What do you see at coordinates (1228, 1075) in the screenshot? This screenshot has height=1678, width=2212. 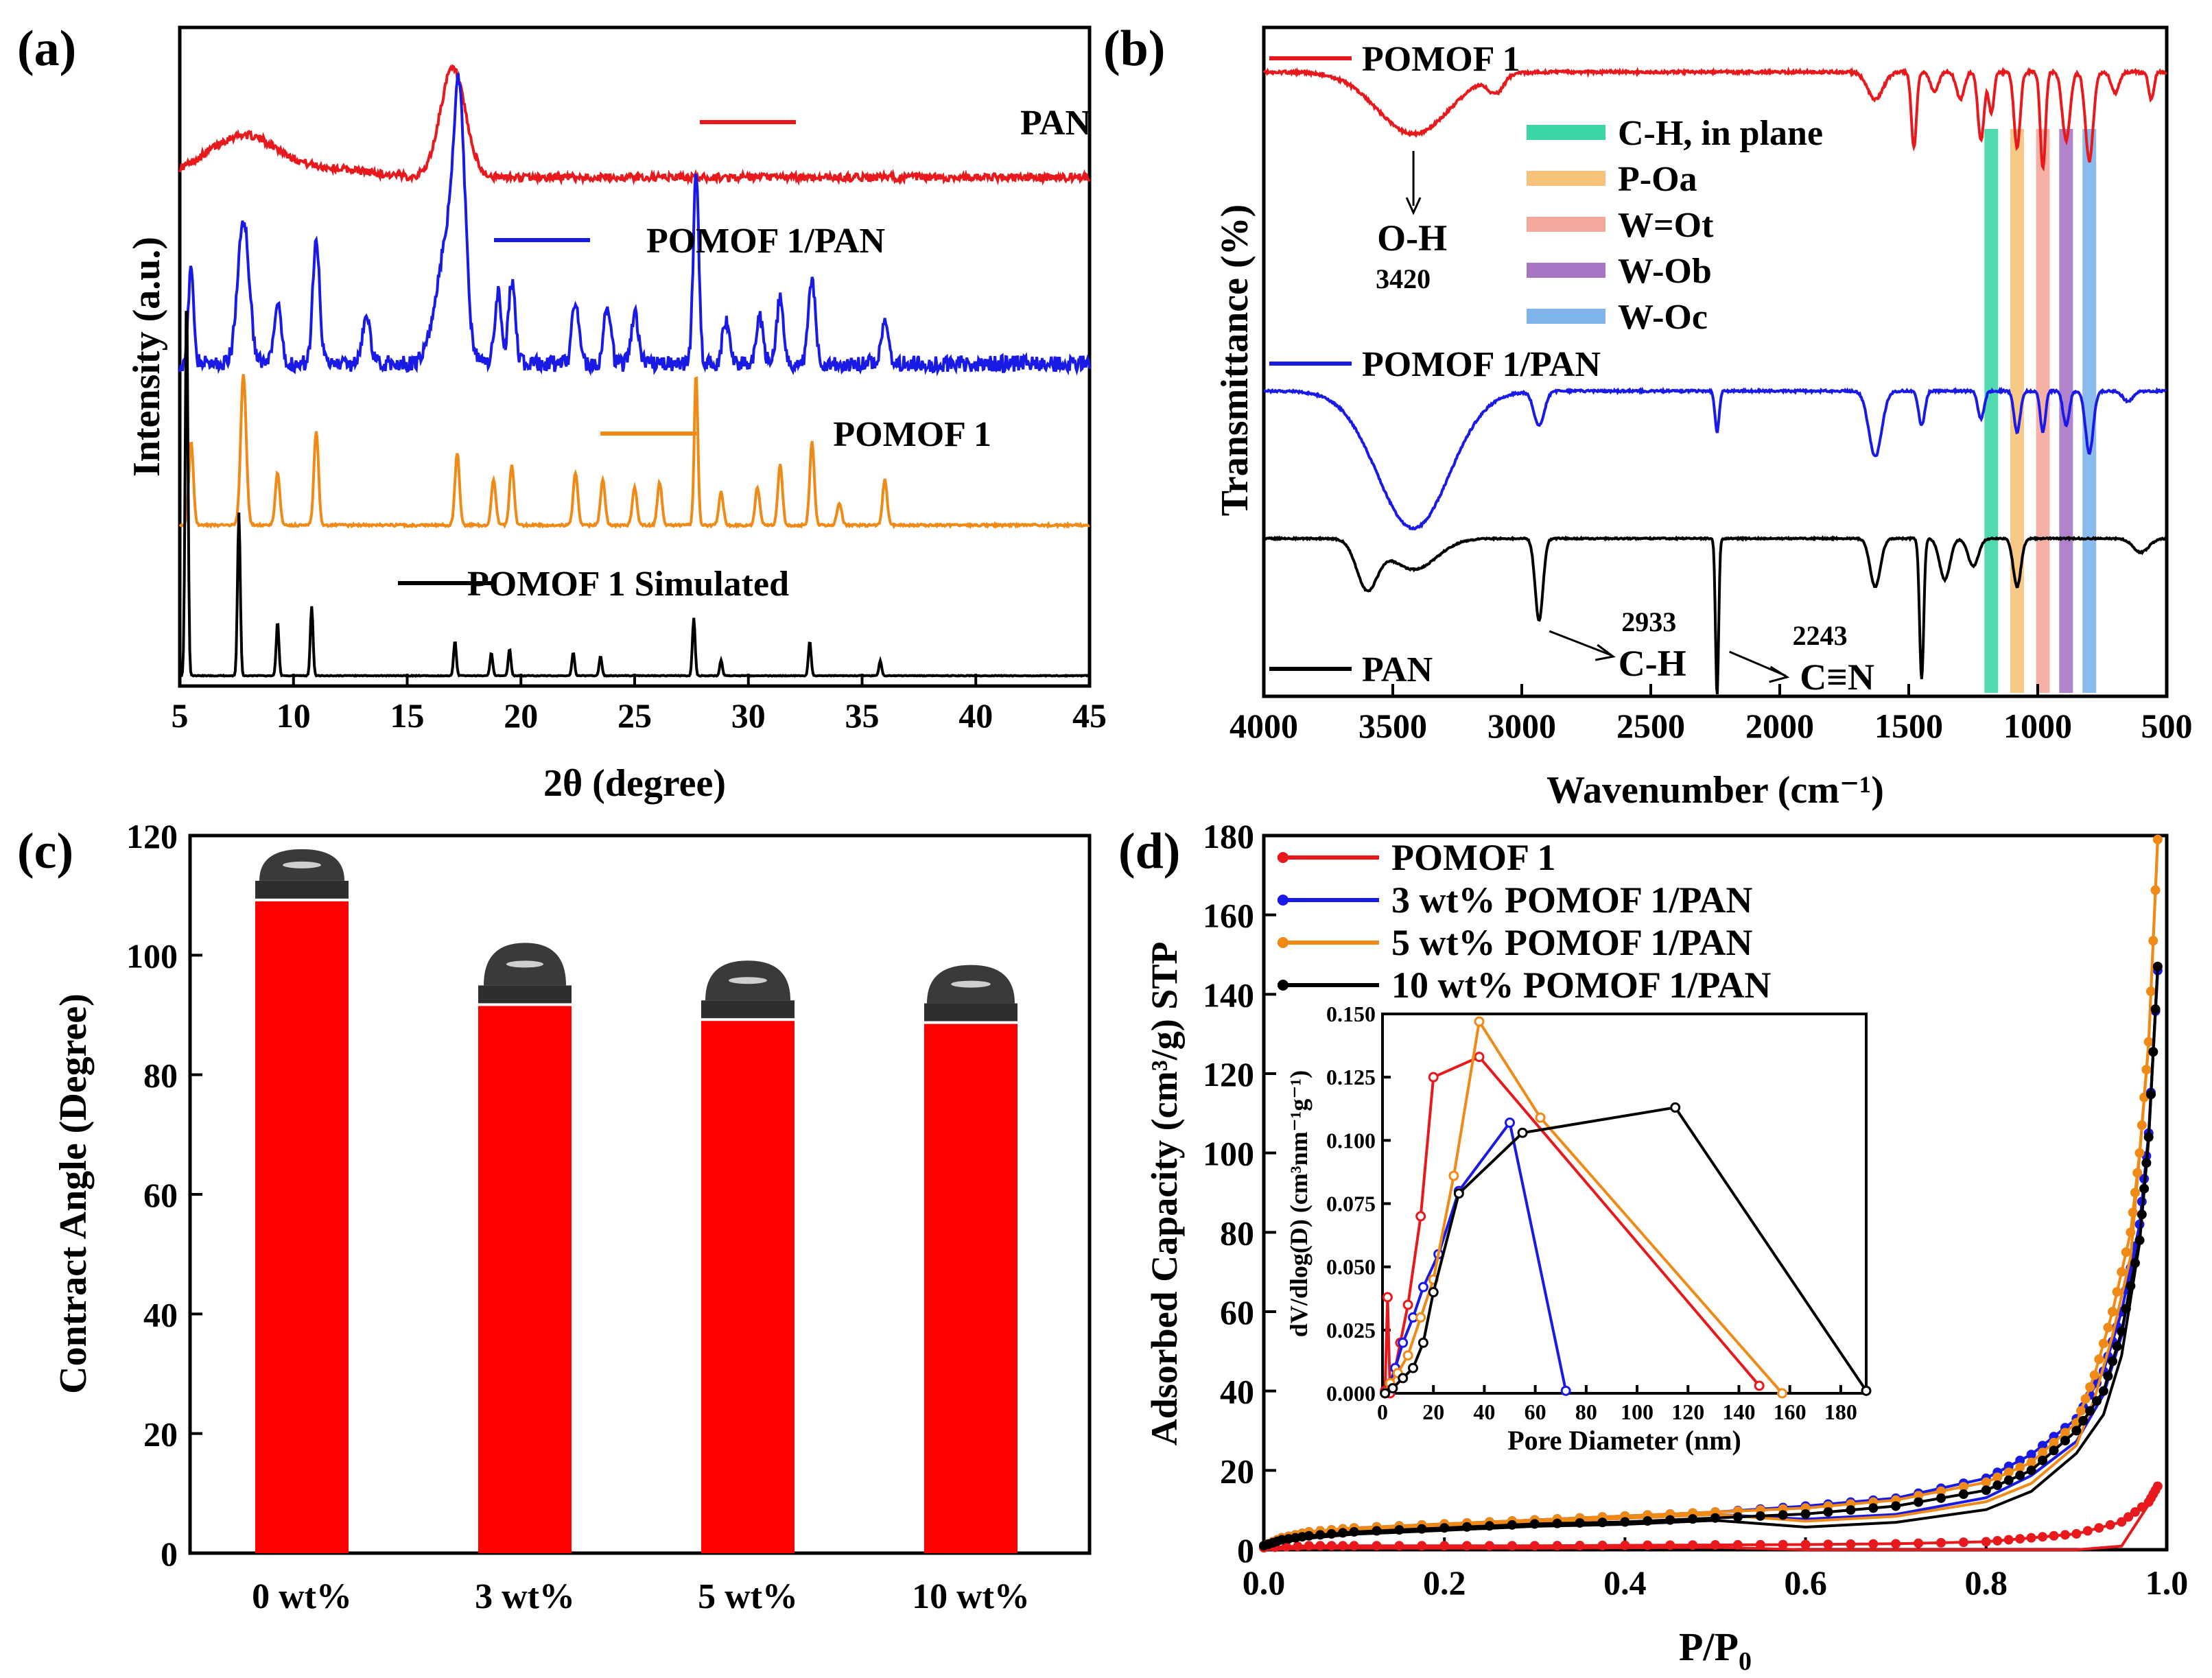 I see `y-tick-label: 120` at bounding box center [1228, 1075].